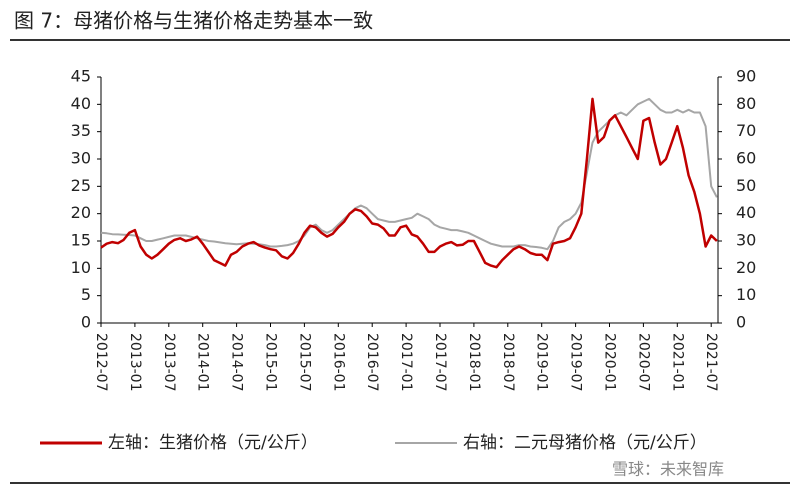 Image resolution: width=800 pixels, height=496 pixels. Describe the element at coordinates (213, 443) in the screenshot. I see `legend-label: 左轴：生猪价格（元/公斤）` at that location.